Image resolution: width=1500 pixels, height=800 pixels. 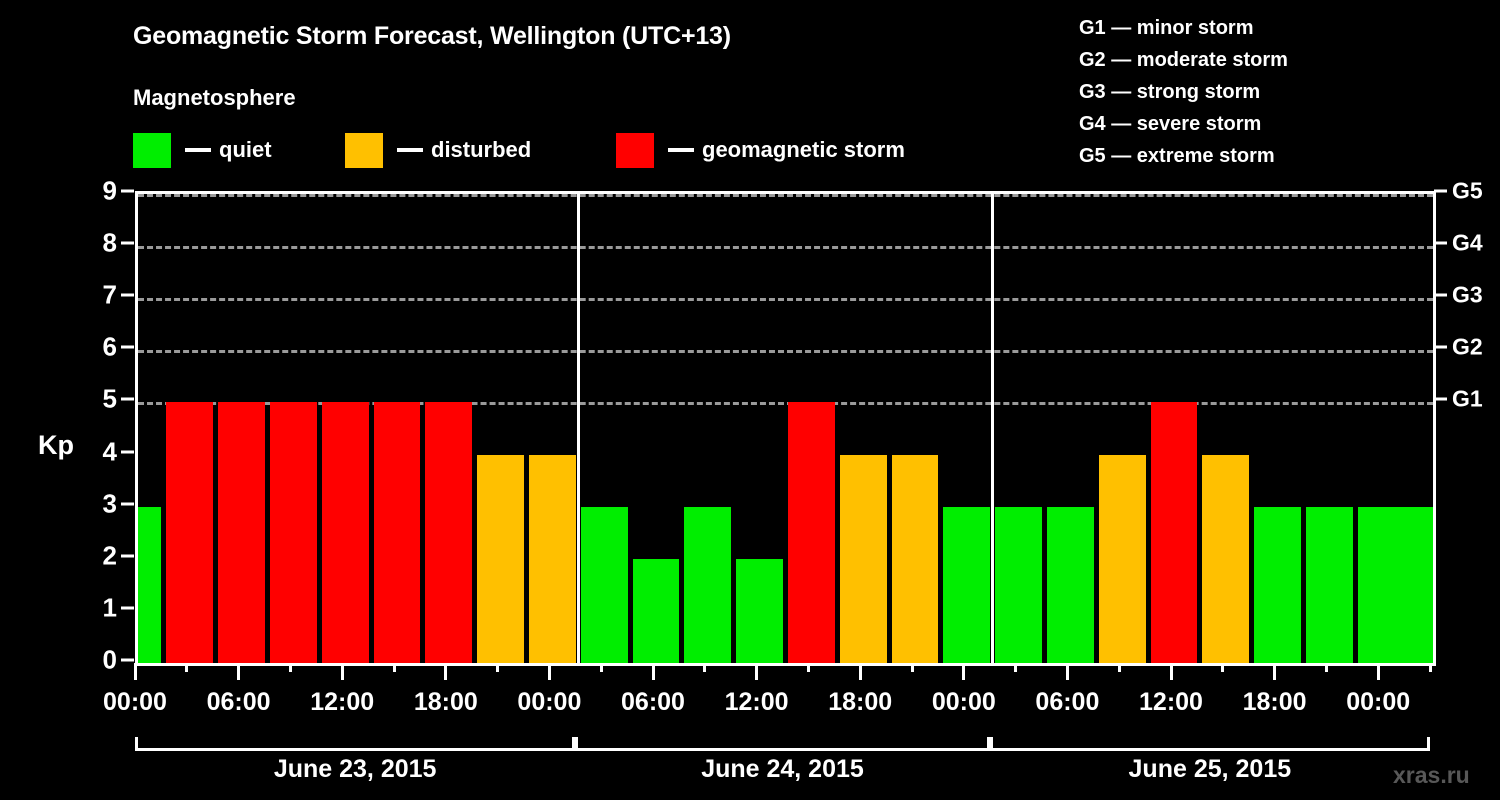 What do you see at coordinates (109, 503) in the screenshot?
I see `y-tick-label-3: 3` at bounding box center [109, 503].